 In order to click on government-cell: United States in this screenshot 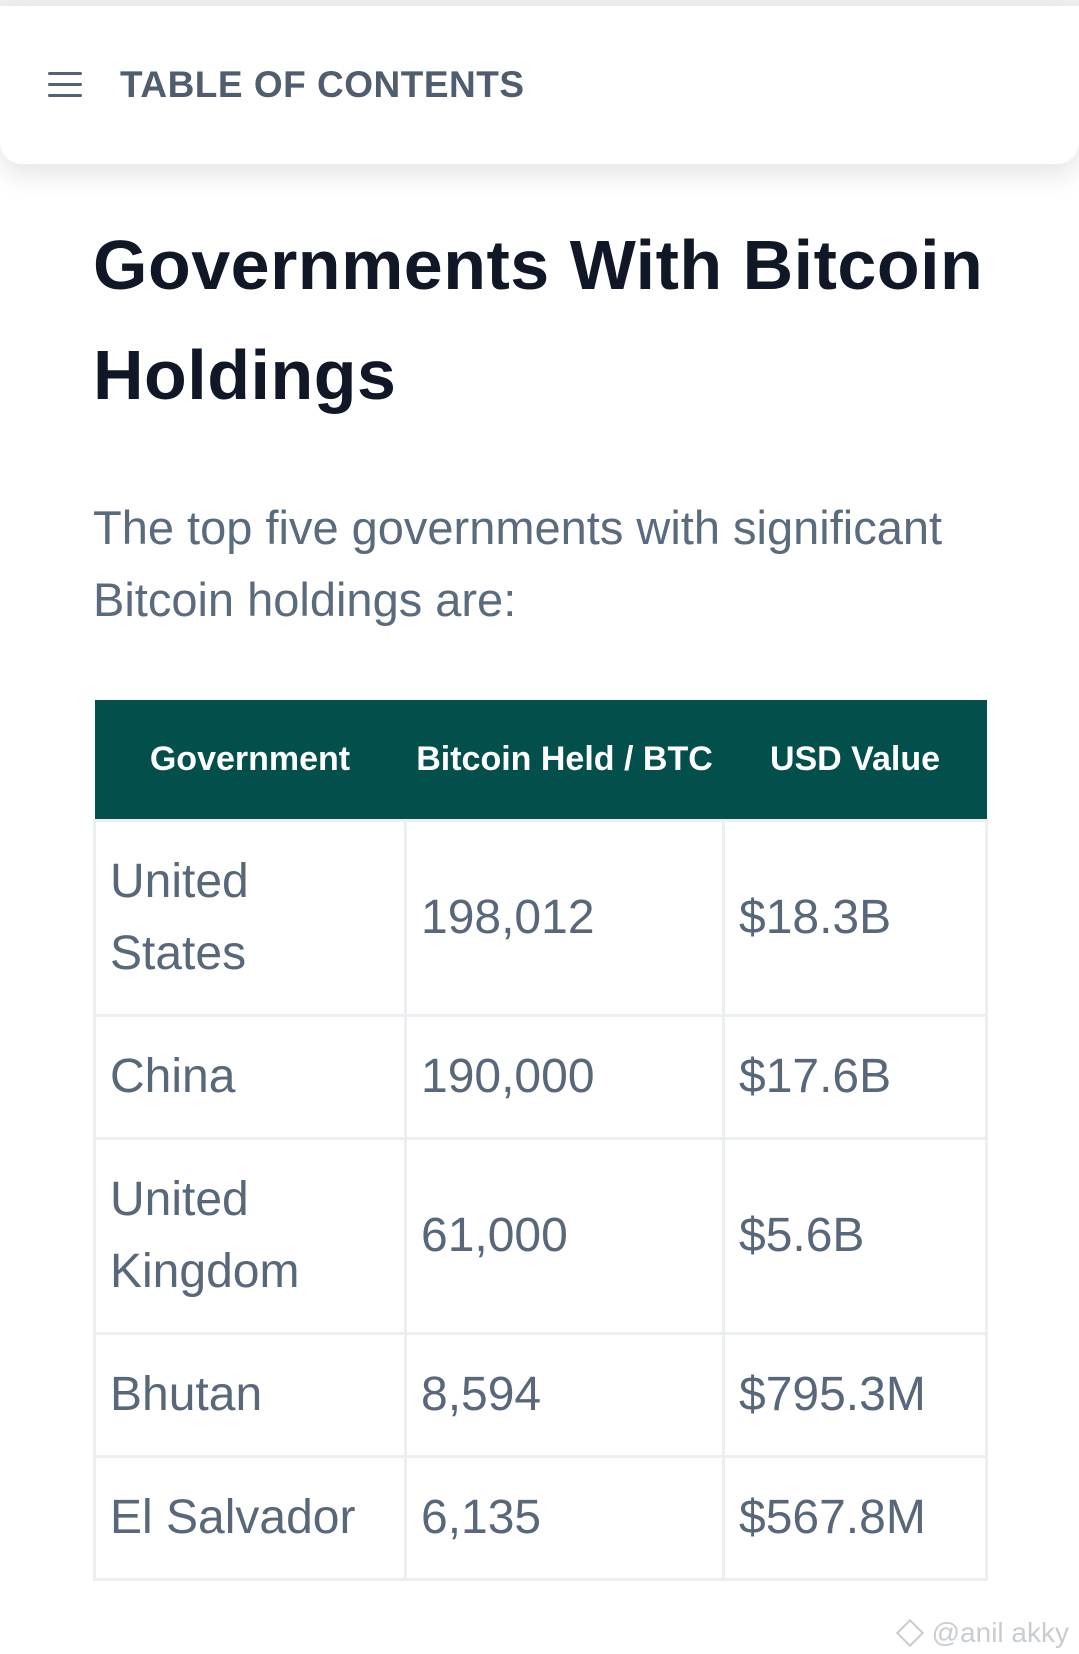, I will do `click(250, 918)`.